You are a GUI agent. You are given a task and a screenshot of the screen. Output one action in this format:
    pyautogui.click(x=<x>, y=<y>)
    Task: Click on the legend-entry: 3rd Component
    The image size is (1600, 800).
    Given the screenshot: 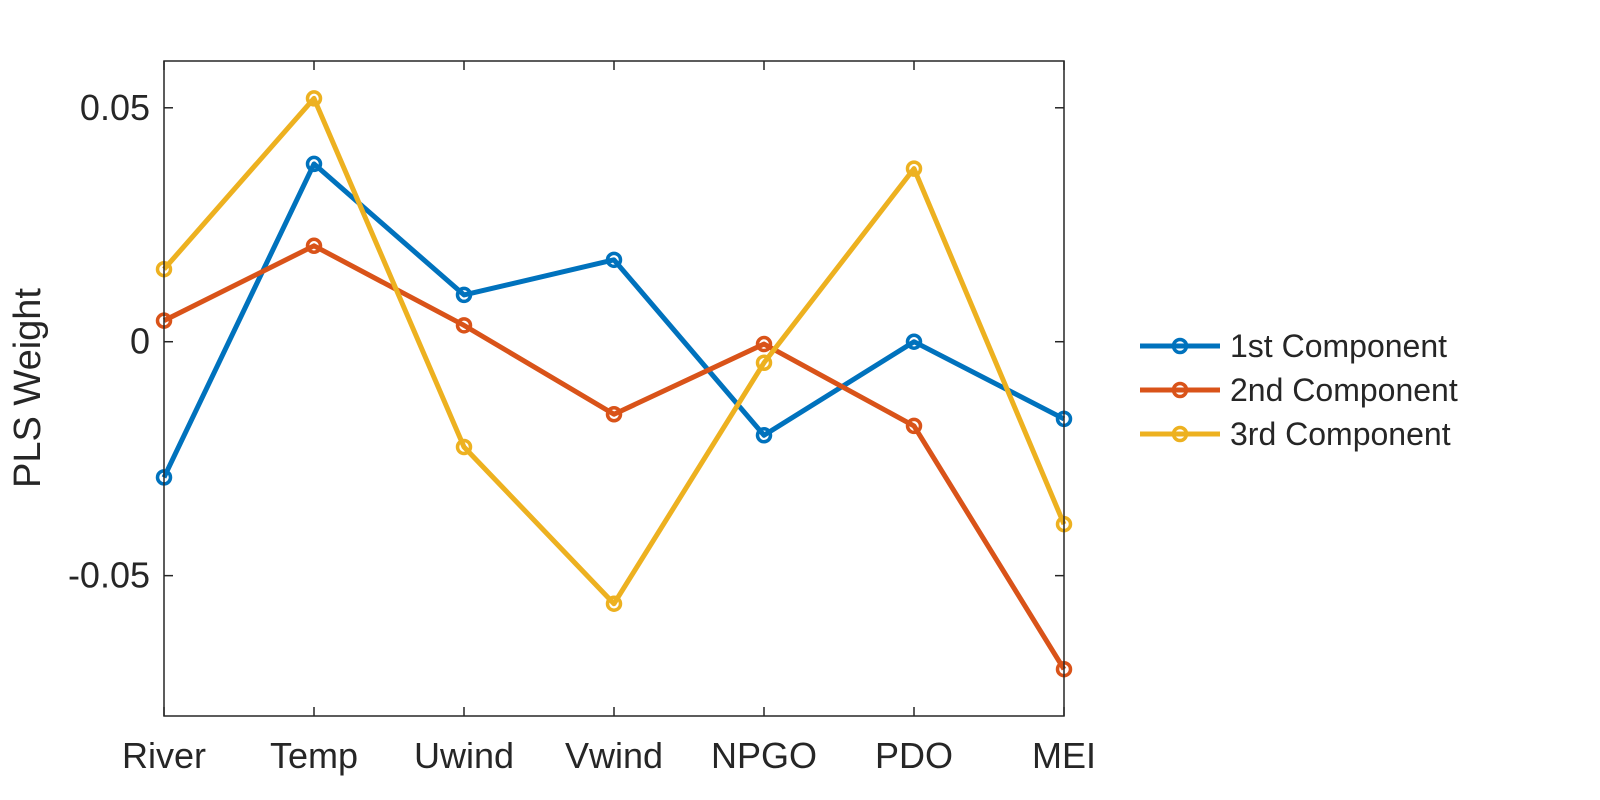 What is the action you would take?
    pyautogui.click(x=1295, y=434)
    